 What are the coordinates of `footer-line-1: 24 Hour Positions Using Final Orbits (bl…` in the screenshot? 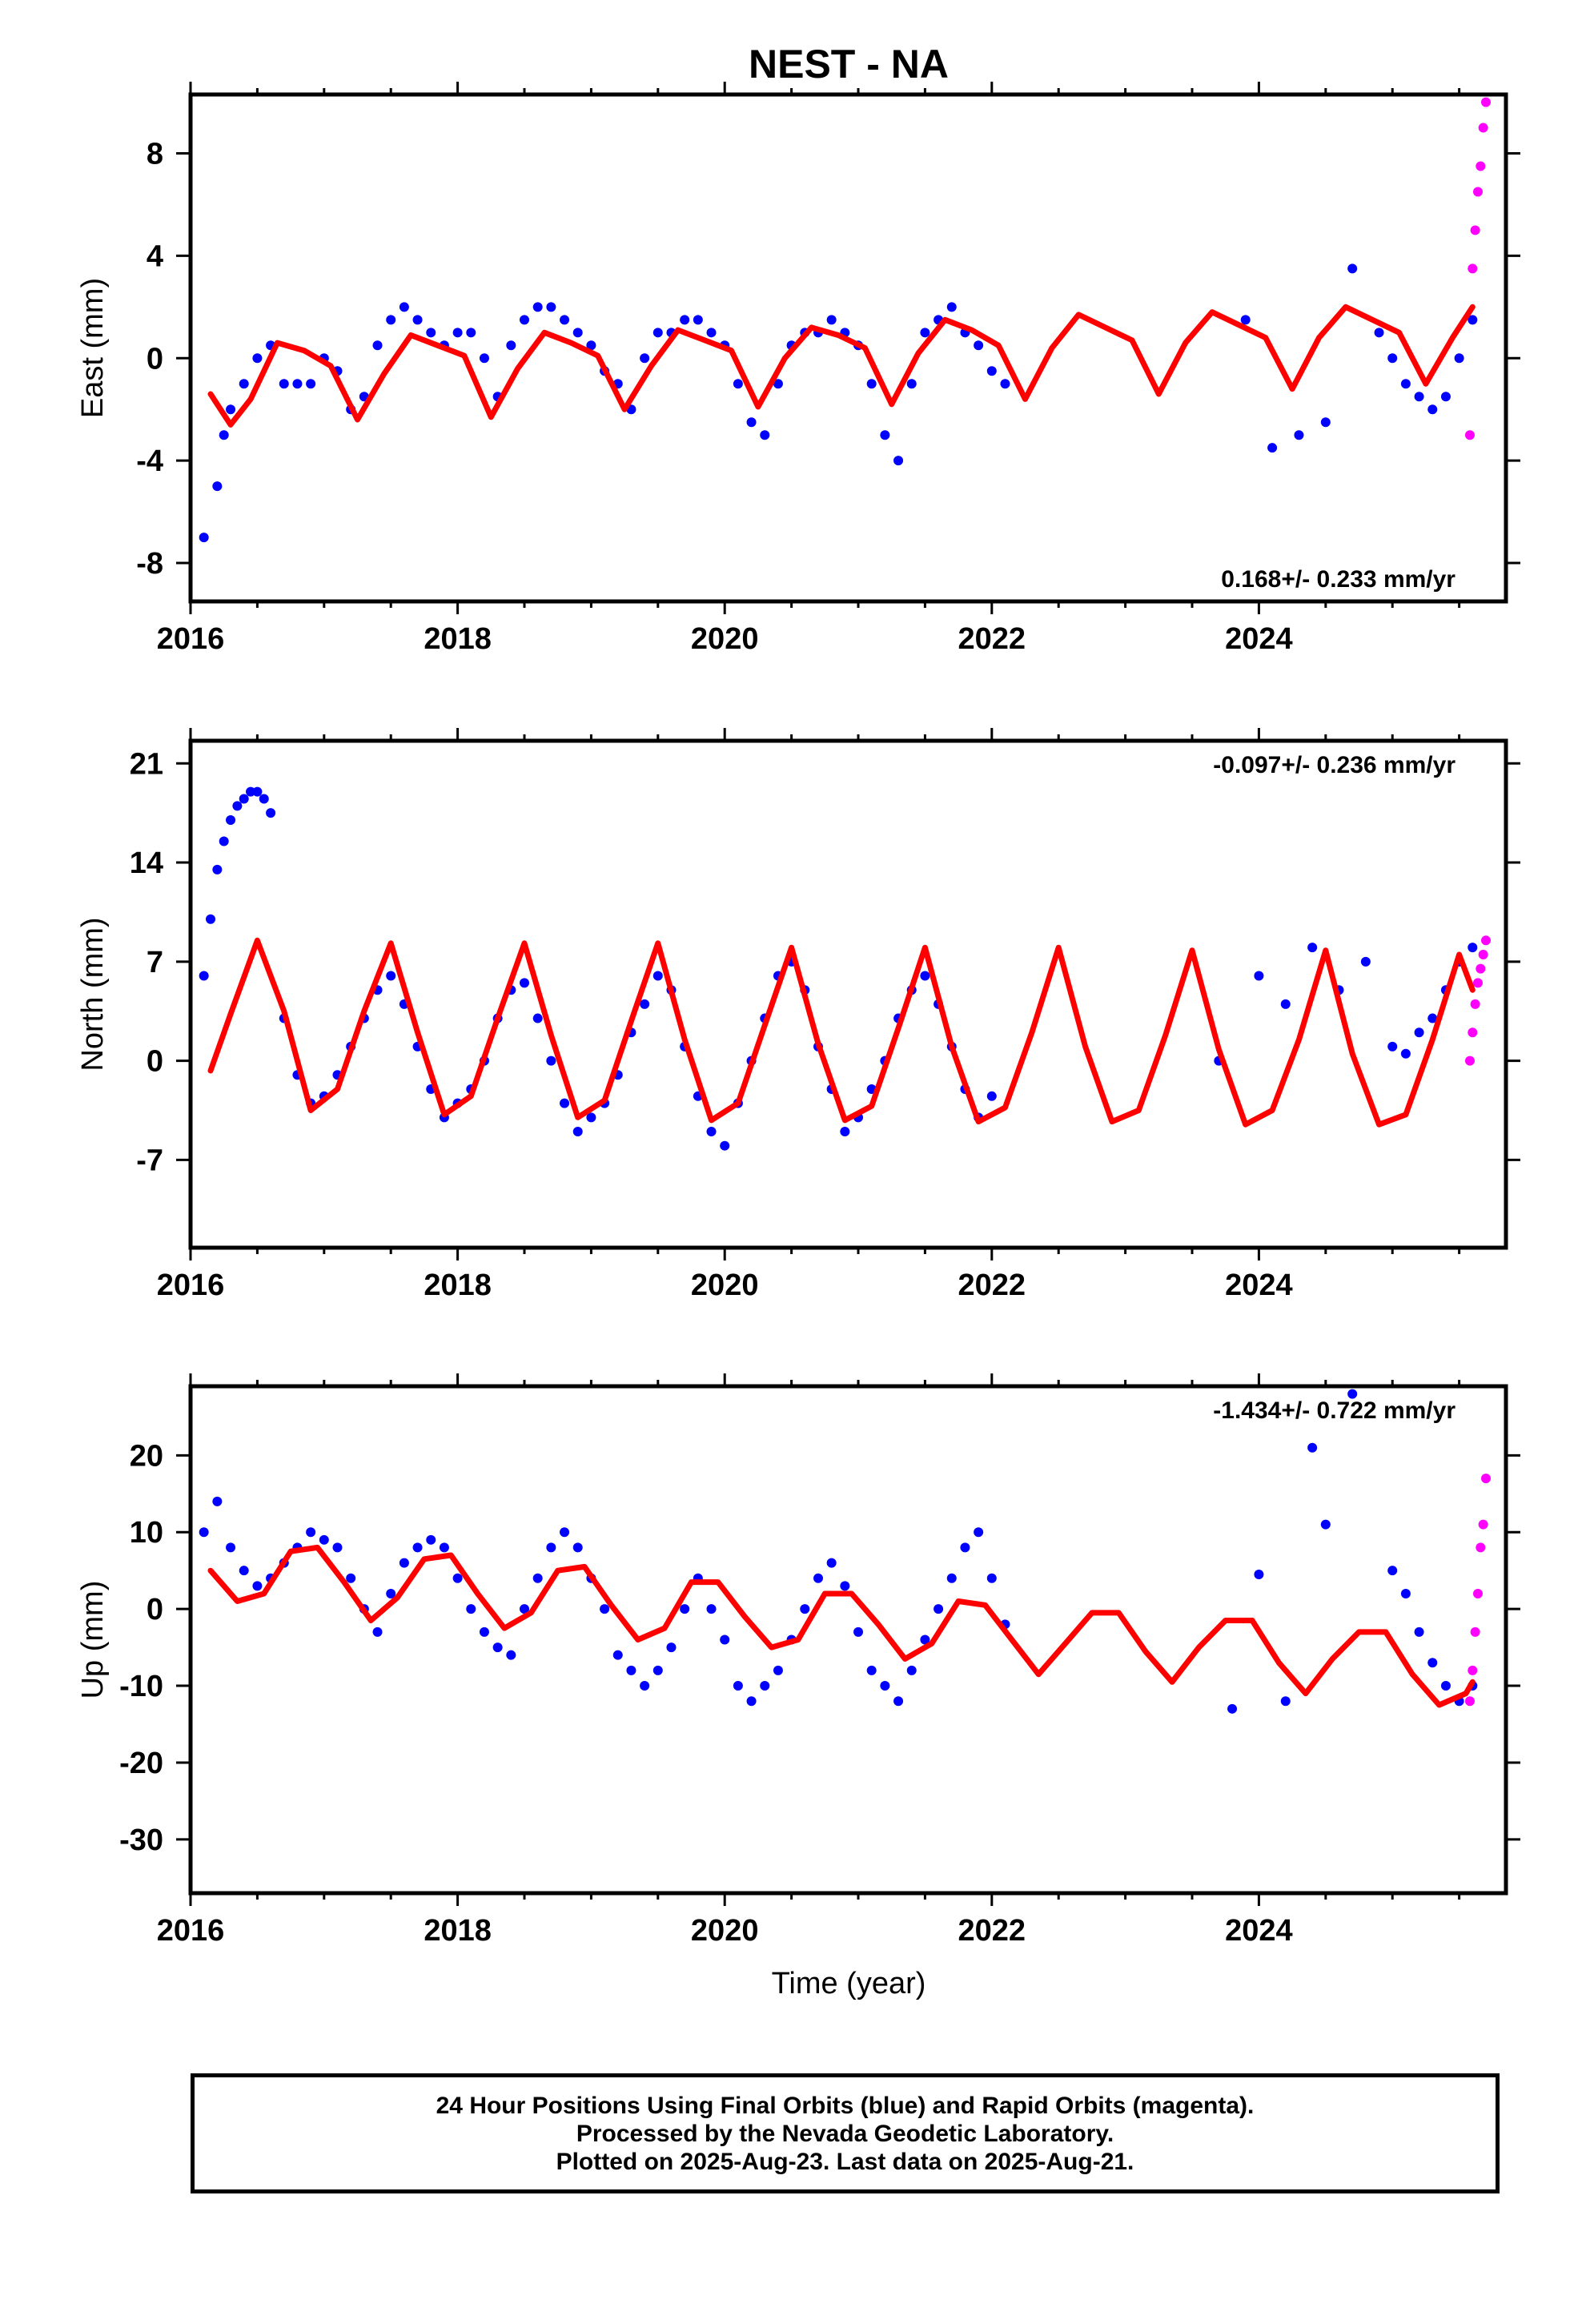 It's located at (846, 2106).